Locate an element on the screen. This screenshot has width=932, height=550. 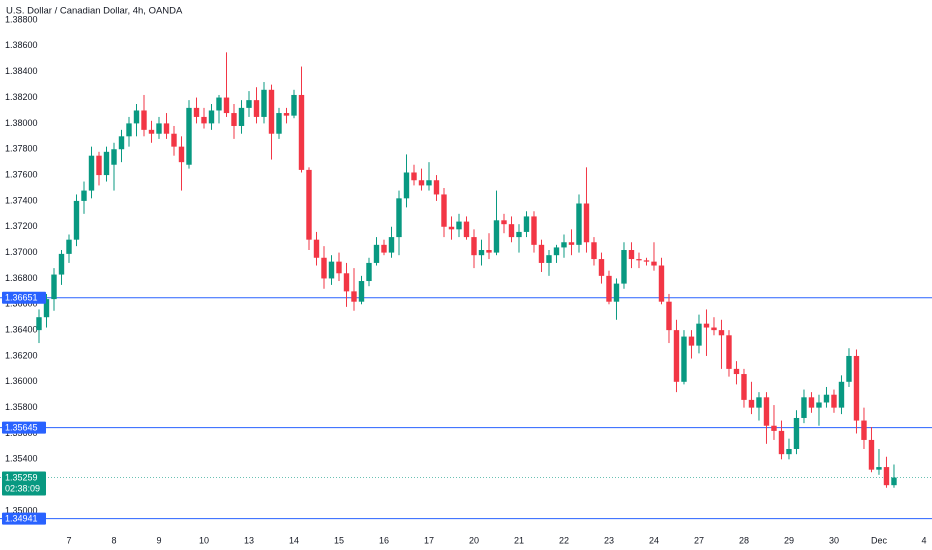
chart-title: U.S. Dollar / Canadian Dollar, 4h, OANDA is located at coordinates (94, 11).